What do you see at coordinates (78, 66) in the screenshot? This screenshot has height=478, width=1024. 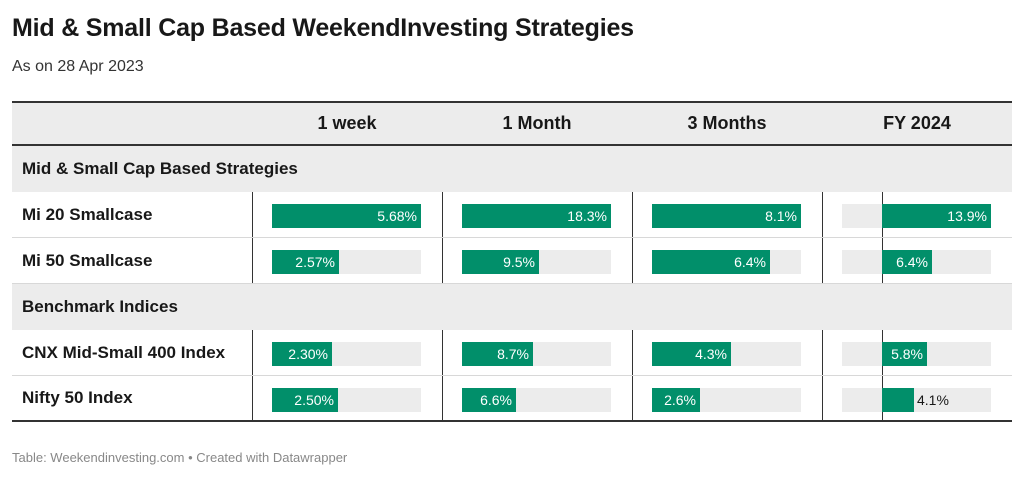 I see `table-subtitle: As on 28 Apr 2023` at bounding box center [78, 66].